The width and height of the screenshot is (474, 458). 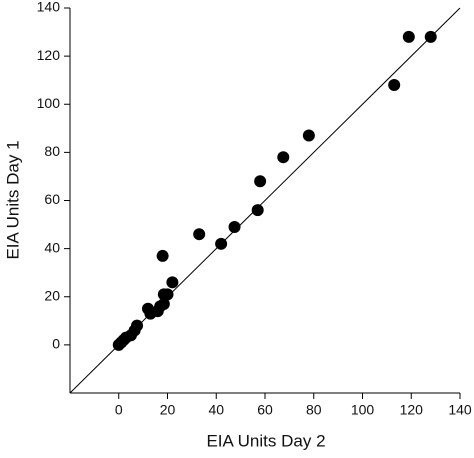 What do you see at coordinates (49, 7) in the screenshot?
I see `y-tick-label: 140` at bounding box center [49, 7].